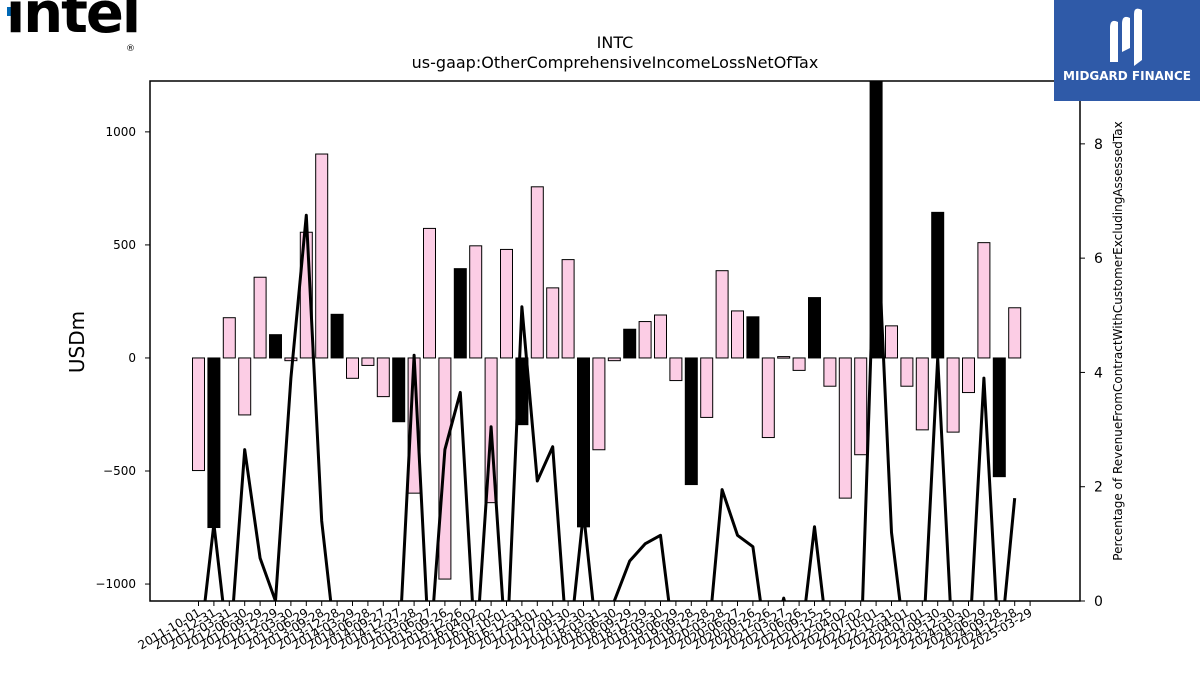 Image resolution: width=1200 pixels, height=675 pixels. What do you see at coordinates (124, 245) in the screenshot?
I see `y-tick-label: 500` at bounding box center [124, 245].